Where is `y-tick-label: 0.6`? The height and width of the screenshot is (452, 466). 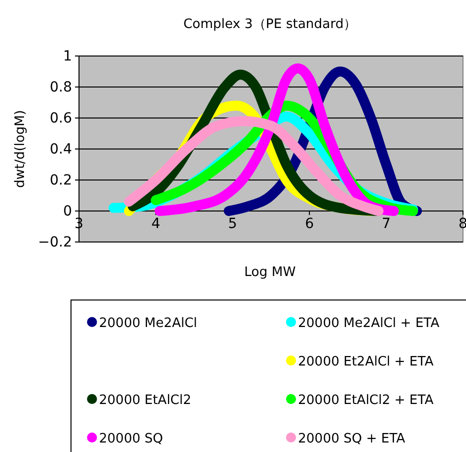 y-tick-label: 0.6 is located at coordinates (61, 118).